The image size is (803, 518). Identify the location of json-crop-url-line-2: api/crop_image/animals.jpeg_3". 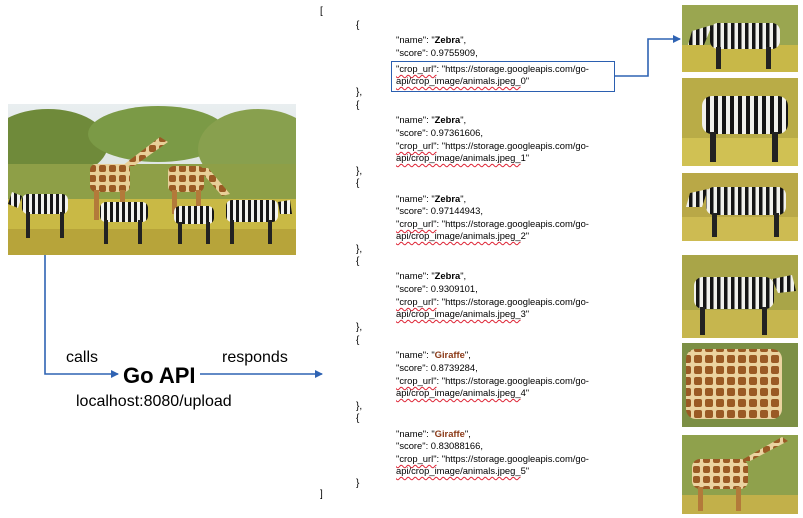
(463, 313).